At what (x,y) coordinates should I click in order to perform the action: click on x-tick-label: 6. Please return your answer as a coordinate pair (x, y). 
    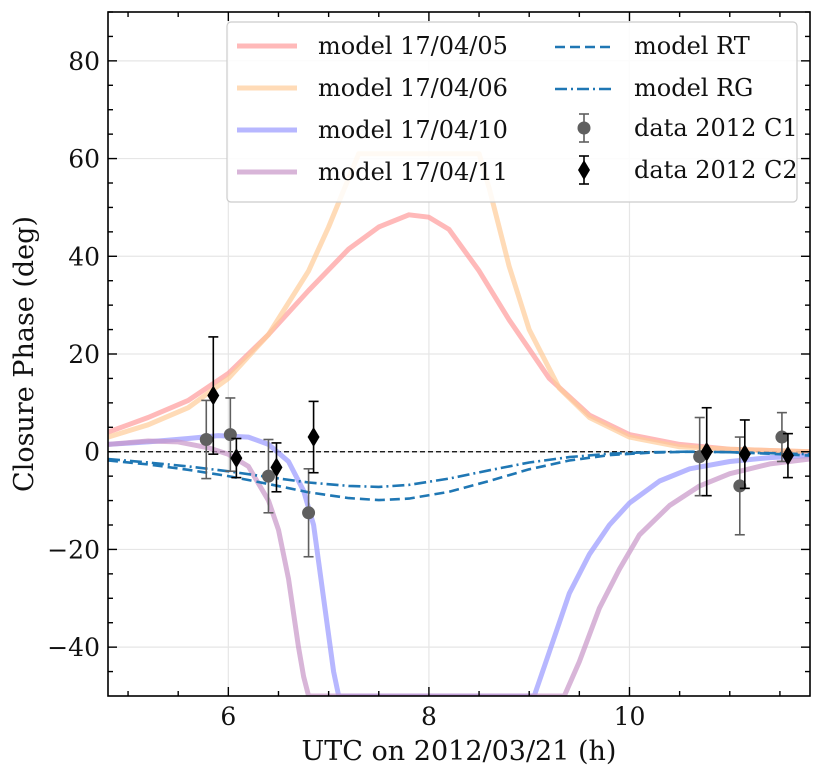
    Looking at the image, I should click on (228, 716).